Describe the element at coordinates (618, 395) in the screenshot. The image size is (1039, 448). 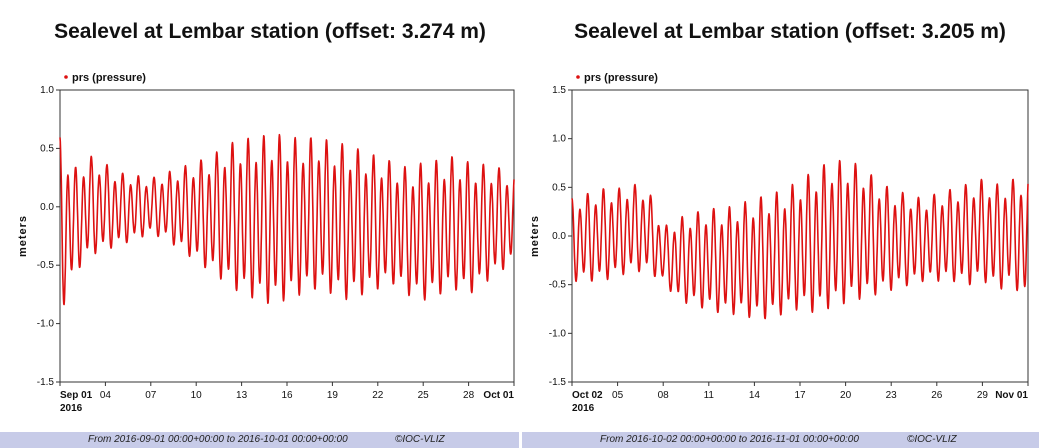
I see `x-tick-label: 05` at that location.